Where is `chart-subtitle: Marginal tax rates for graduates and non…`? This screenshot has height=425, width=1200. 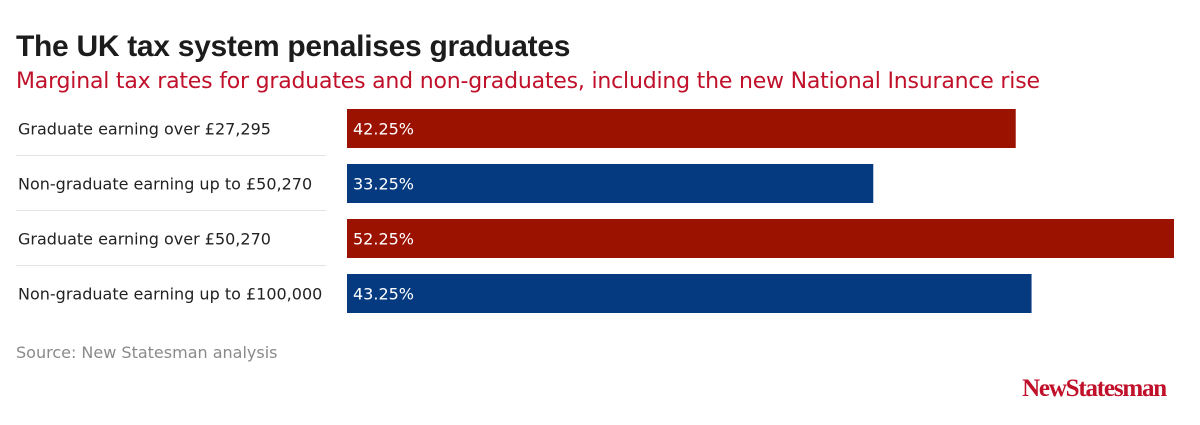
chart-subtitle: Marginal tax rates for graduates and non… is located at coordinates (528, 81).